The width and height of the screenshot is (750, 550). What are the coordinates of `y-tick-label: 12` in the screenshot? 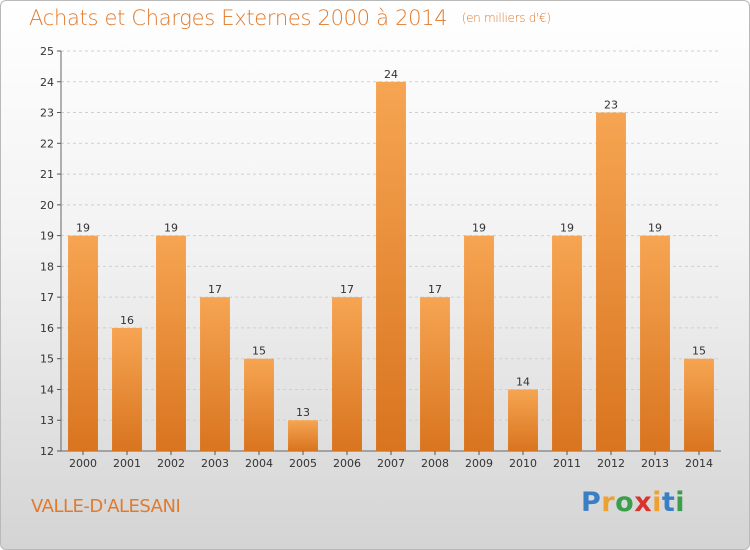 It's located at (47, 451).